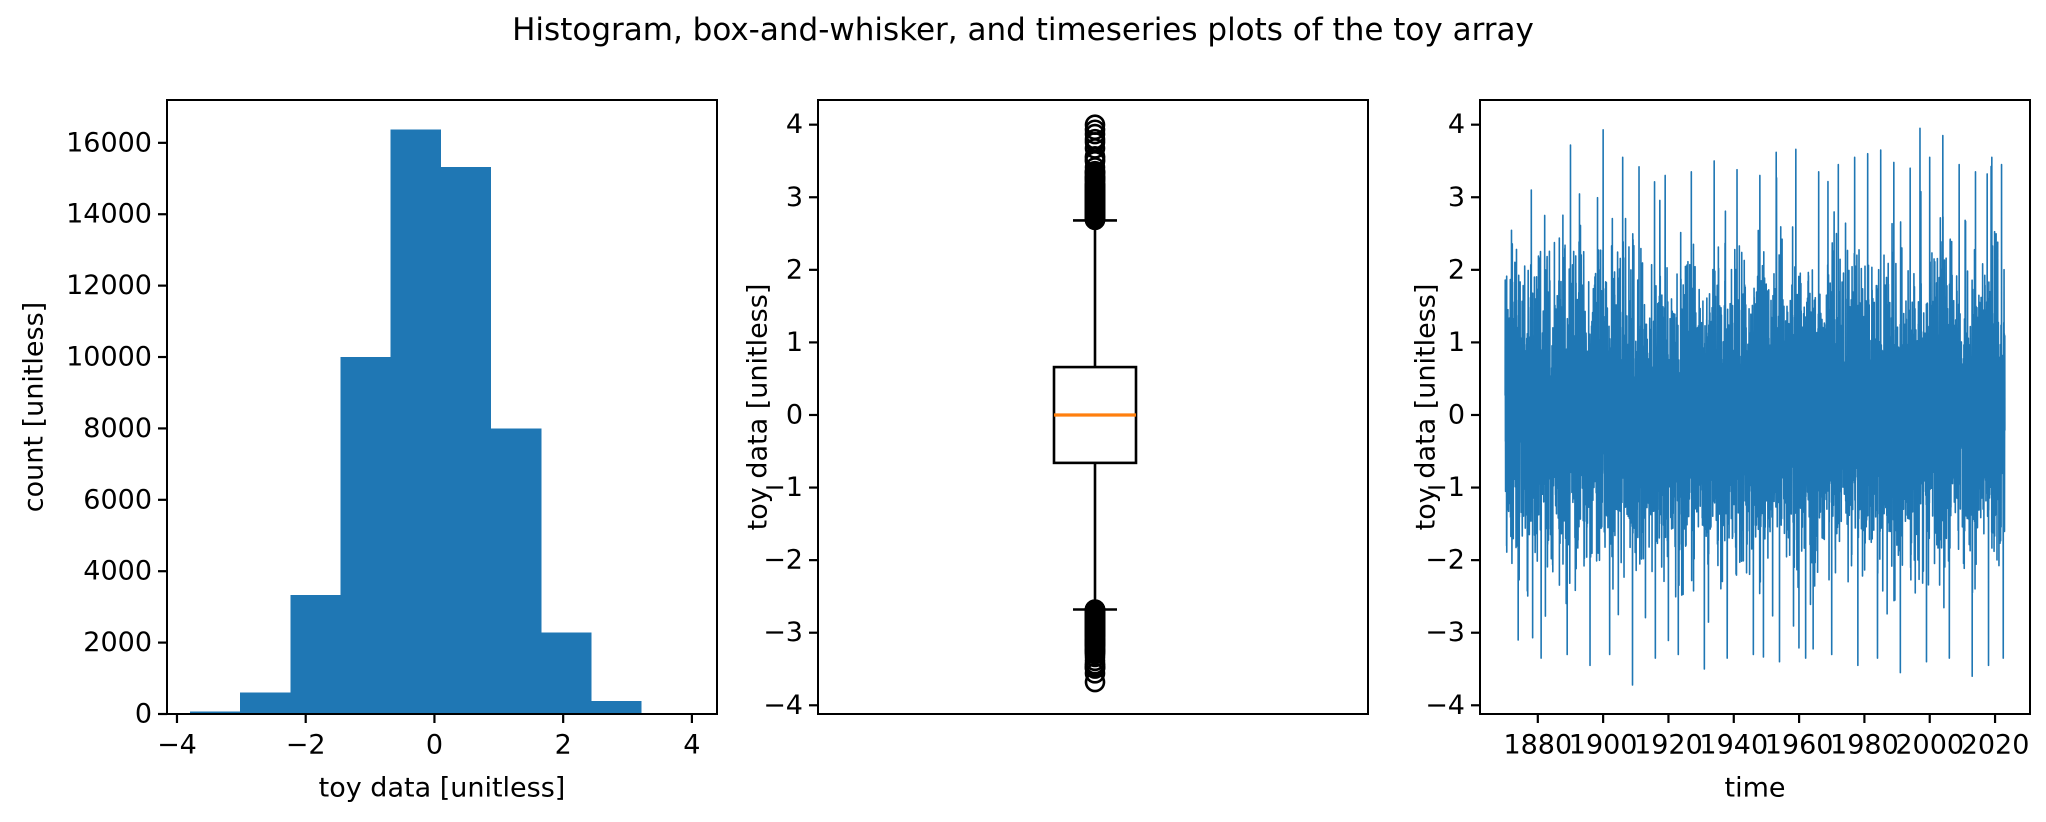  Describe the element at coordinates (117, 642) in the screenshot. I see `y-tick-label: 2000` at that location.